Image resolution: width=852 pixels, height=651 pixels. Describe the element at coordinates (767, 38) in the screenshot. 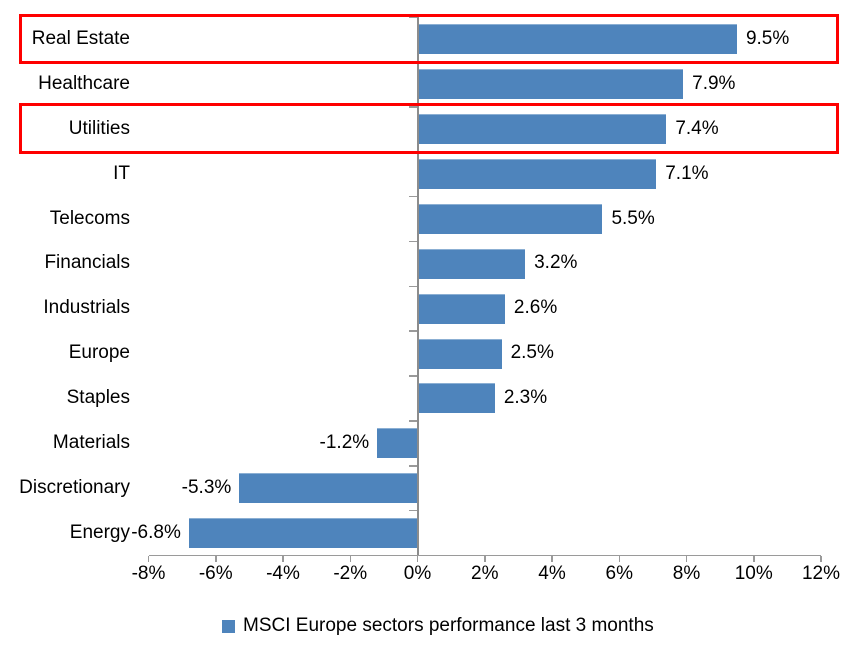

I see `value-label: 9.5%` at that location.